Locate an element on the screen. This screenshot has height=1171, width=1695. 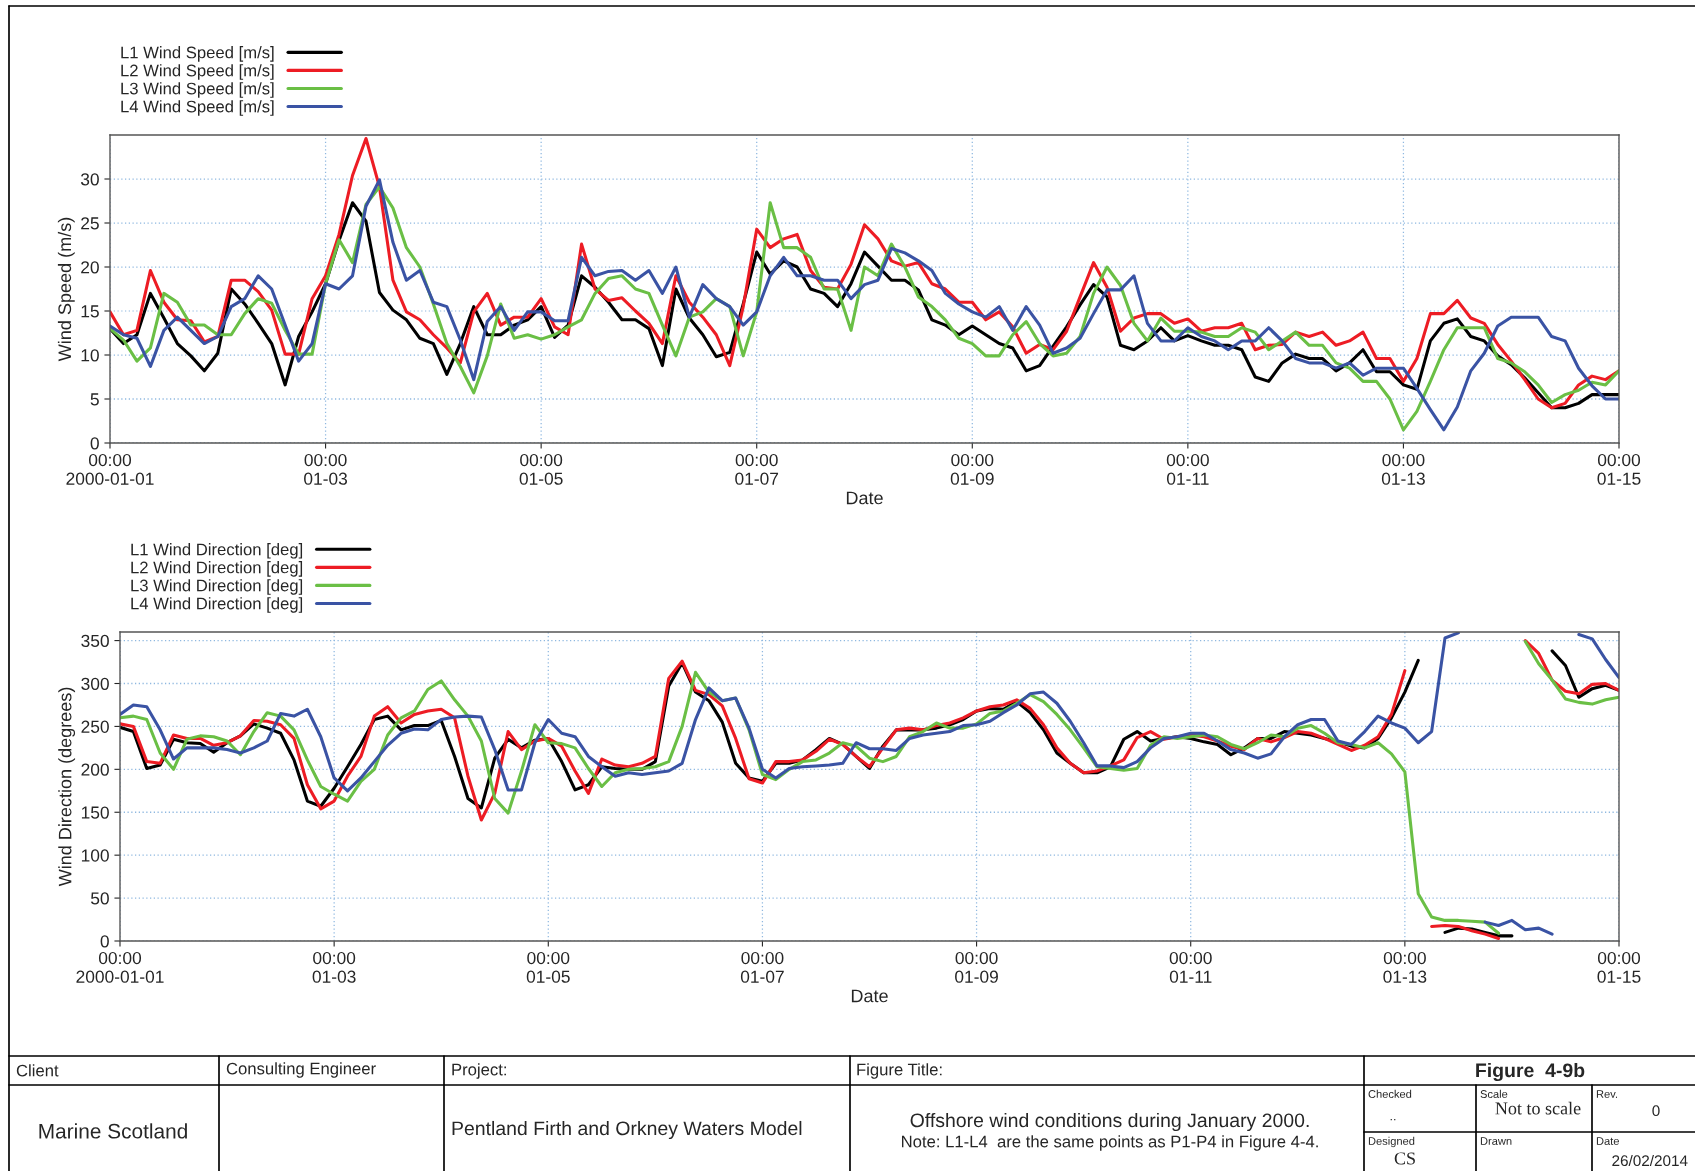
y-tick-label: 300 is located at coordinates (95, 683).